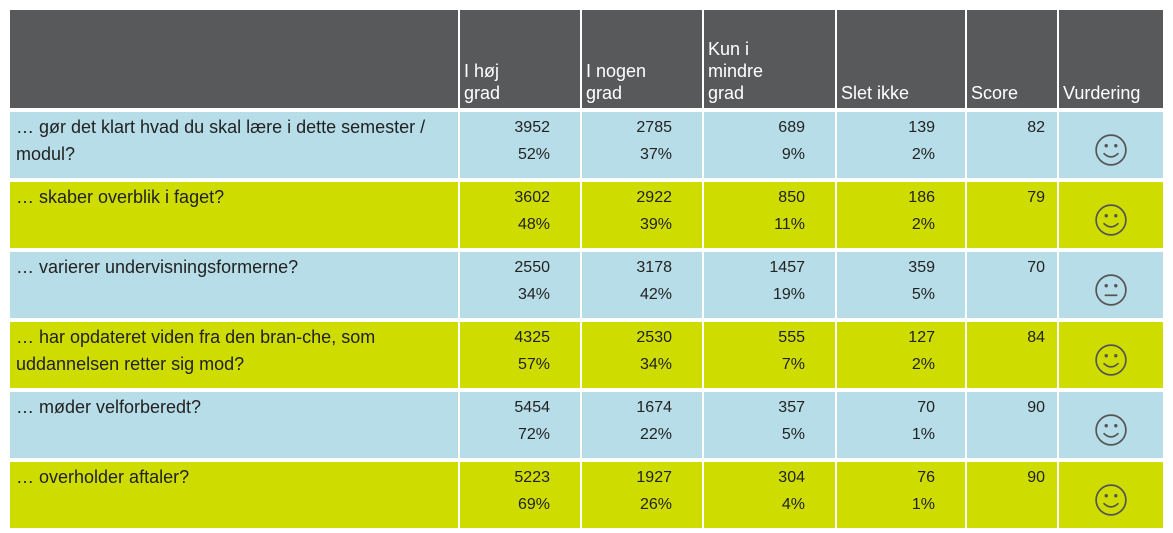 The image size is (1173, 533). What do you see at coordinates (234, 215) in the screenshot?
I see `question-cell: … skaber overblik i faget?` at bounding box center [234, 215].